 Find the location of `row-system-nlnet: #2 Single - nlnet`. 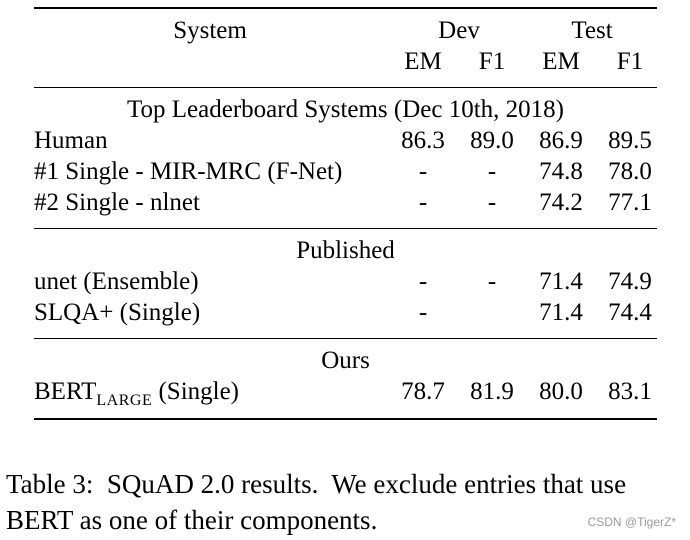

row-system-nlnet: #2 Single - nlnet is located at coordinates (117, 202).